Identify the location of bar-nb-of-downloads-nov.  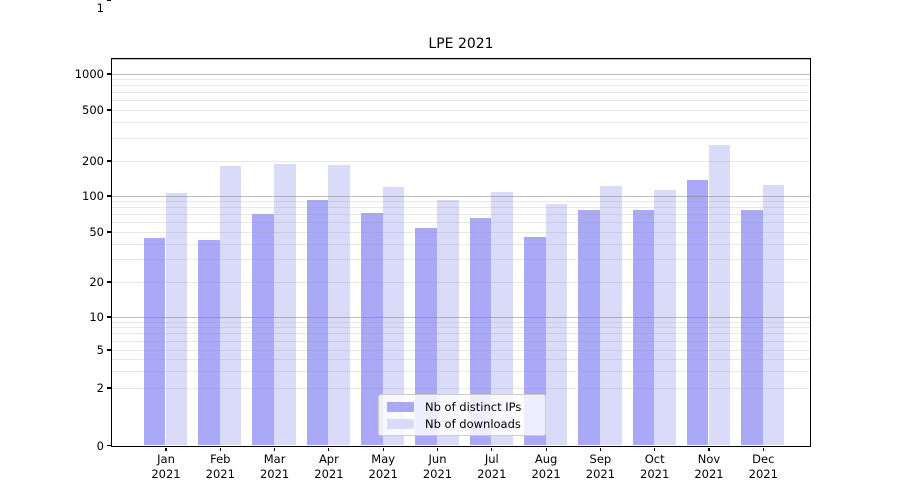
(719, 295).